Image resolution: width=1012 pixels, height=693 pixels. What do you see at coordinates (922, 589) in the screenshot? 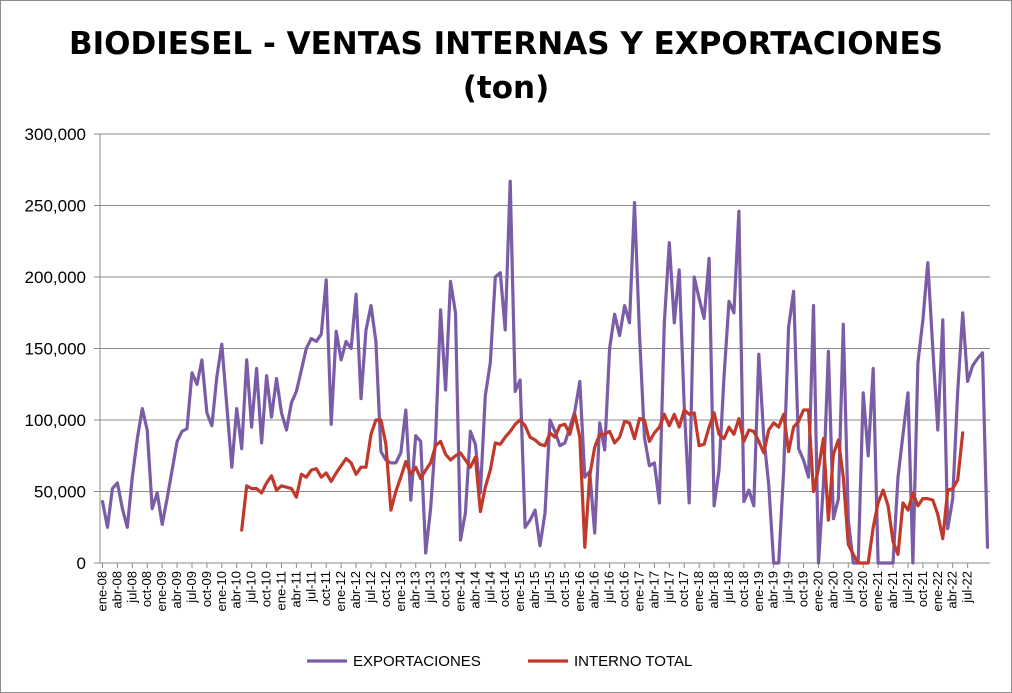
I see `x-tick-label: oct-21` at bounding box center [922, 589].